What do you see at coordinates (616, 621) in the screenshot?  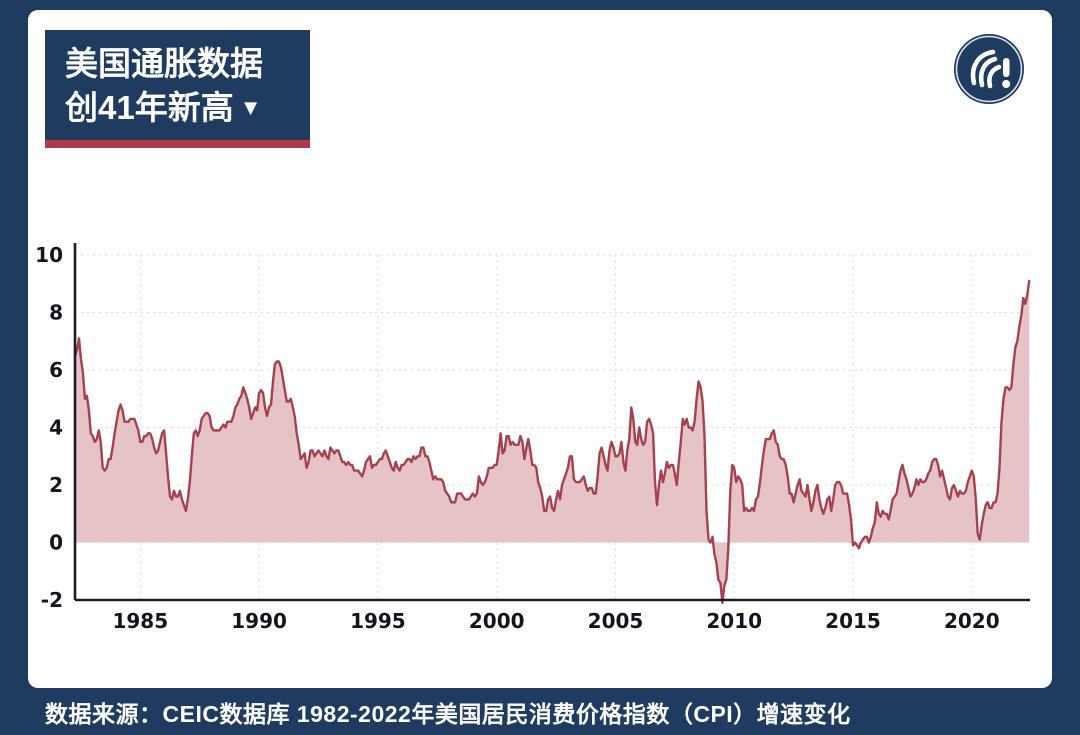 I see `svg-text: 2005` at bounding box center [616, 621].